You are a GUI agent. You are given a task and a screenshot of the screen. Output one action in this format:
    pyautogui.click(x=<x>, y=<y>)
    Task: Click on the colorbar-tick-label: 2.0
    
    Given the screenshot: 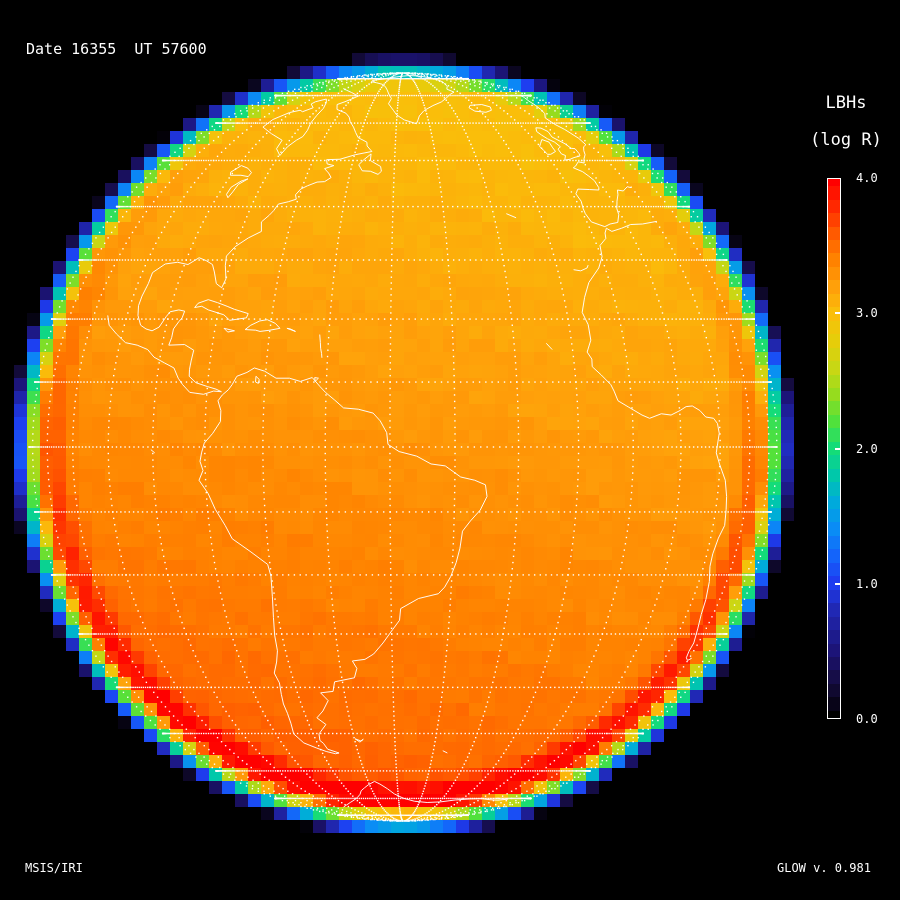 What is the action you would take?
    pyautogui.click(x=867, y=448)
    